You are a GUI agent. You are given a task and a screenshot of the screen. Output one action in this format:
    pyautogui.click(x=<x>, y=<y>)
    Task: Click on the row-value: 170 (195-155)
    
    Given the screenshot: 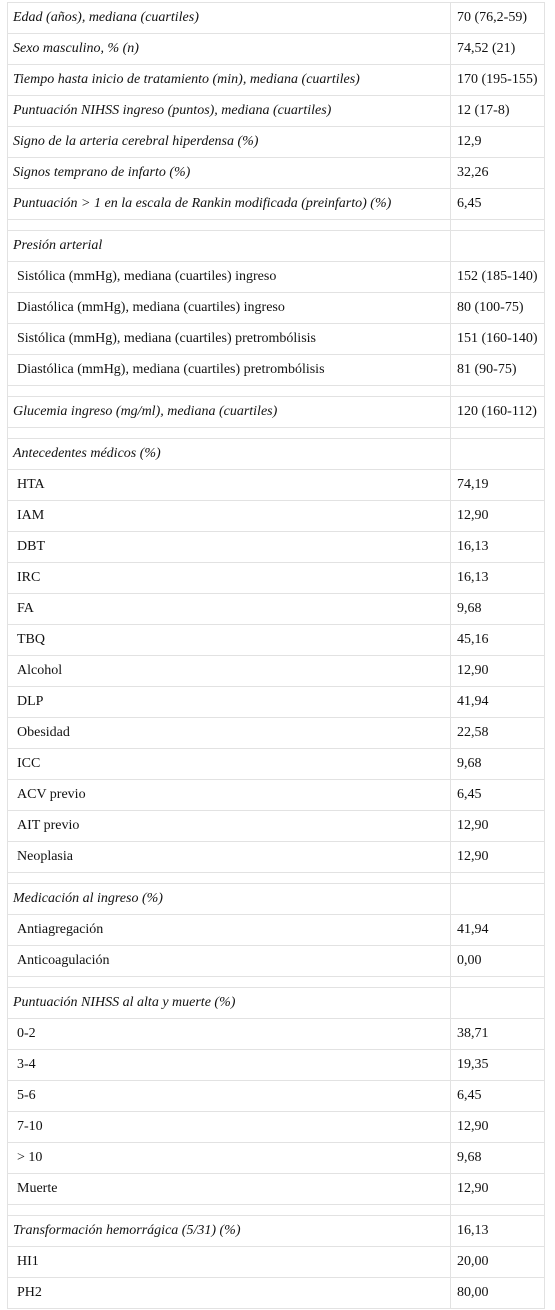 What is the action you would take?
    pyautogui.click(x=497, y=80)
    